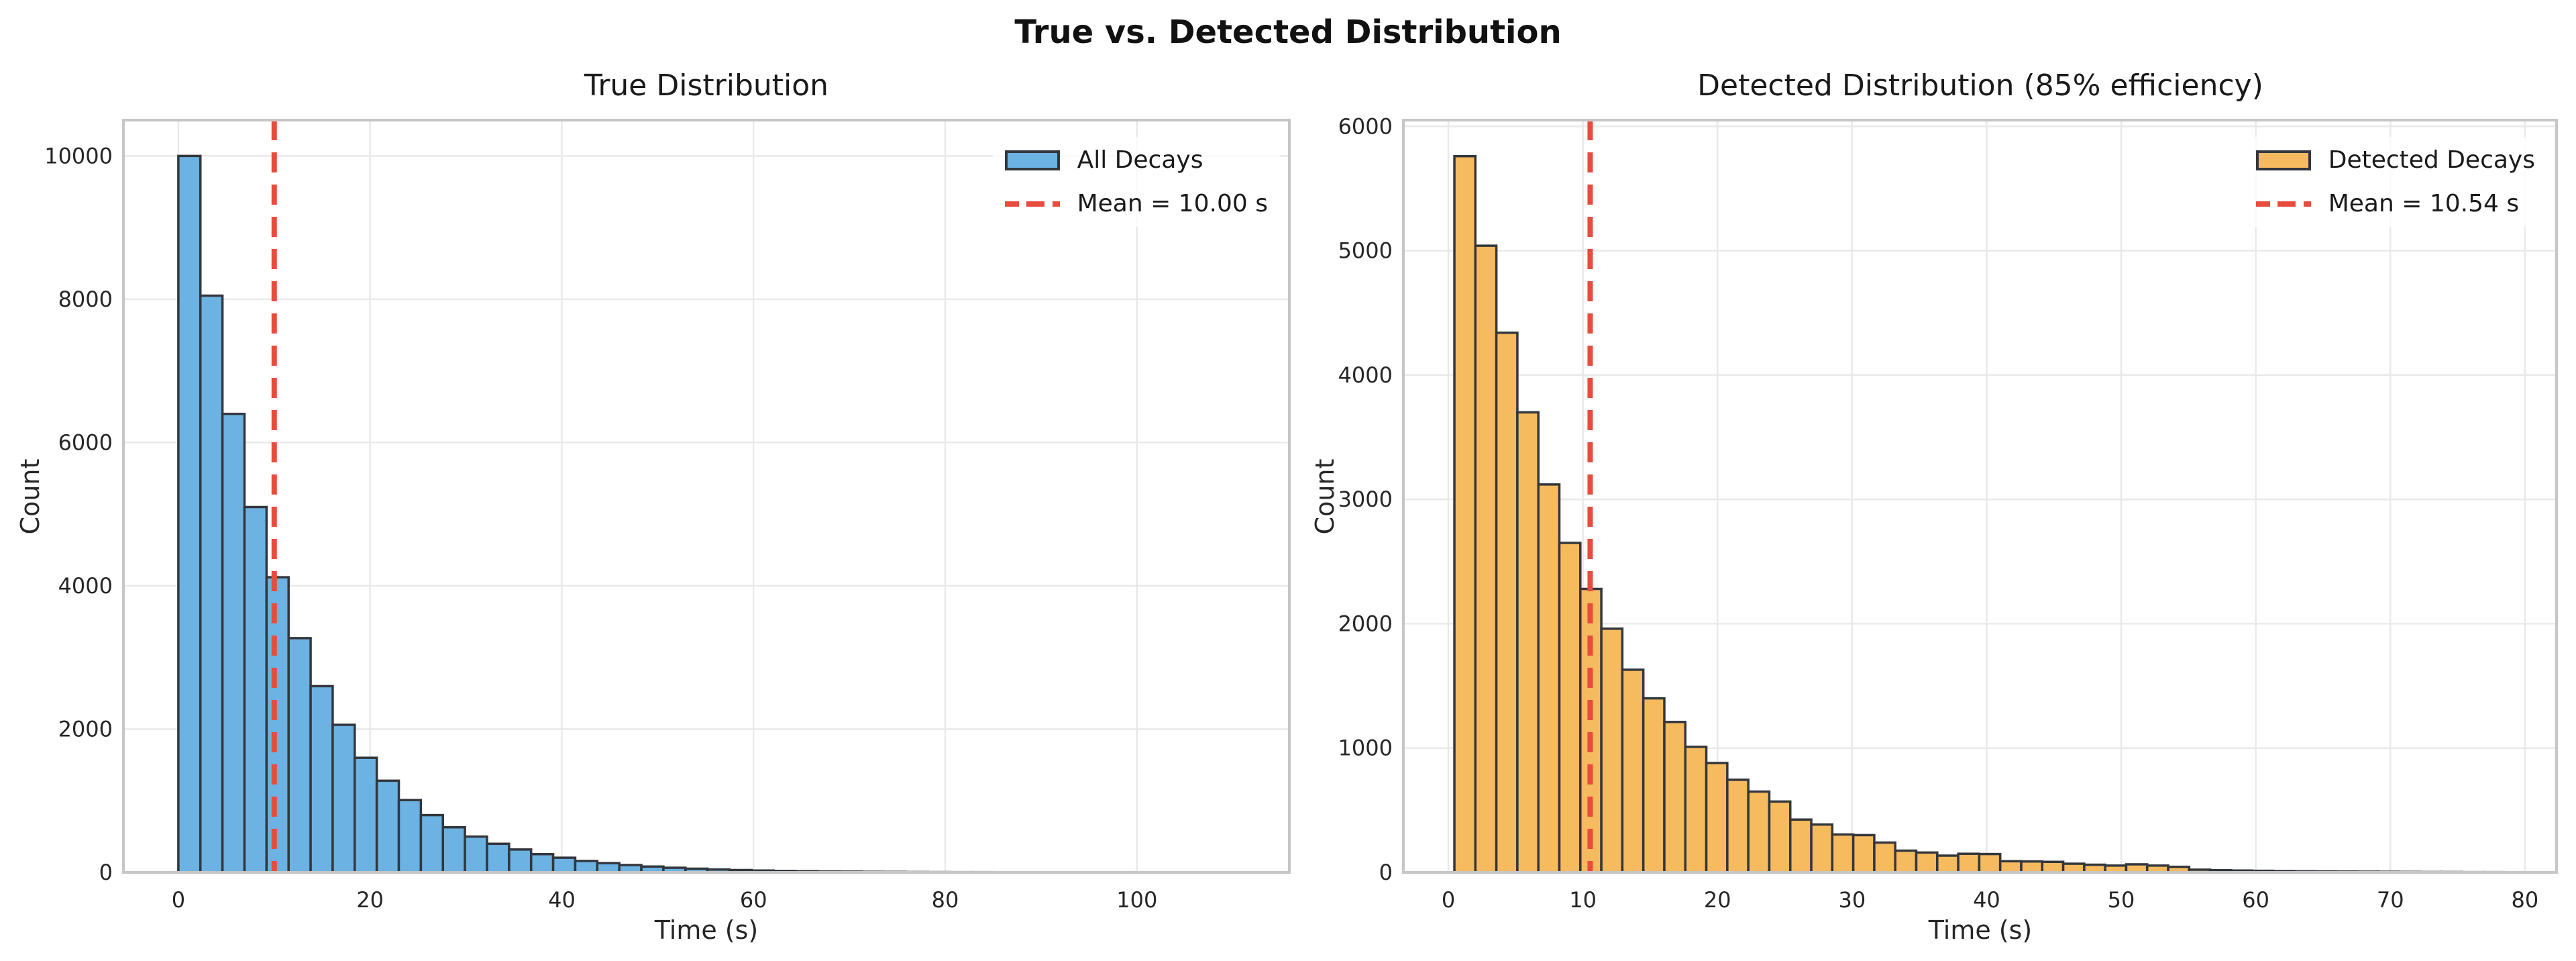 Image resolution: width=2576 pixels, height=961 pixels. What do you see at coordinates (1980, 930) in the screenshot?
I see `right-x-axis-label: Time (s)` at bounding box center [1980, 930].